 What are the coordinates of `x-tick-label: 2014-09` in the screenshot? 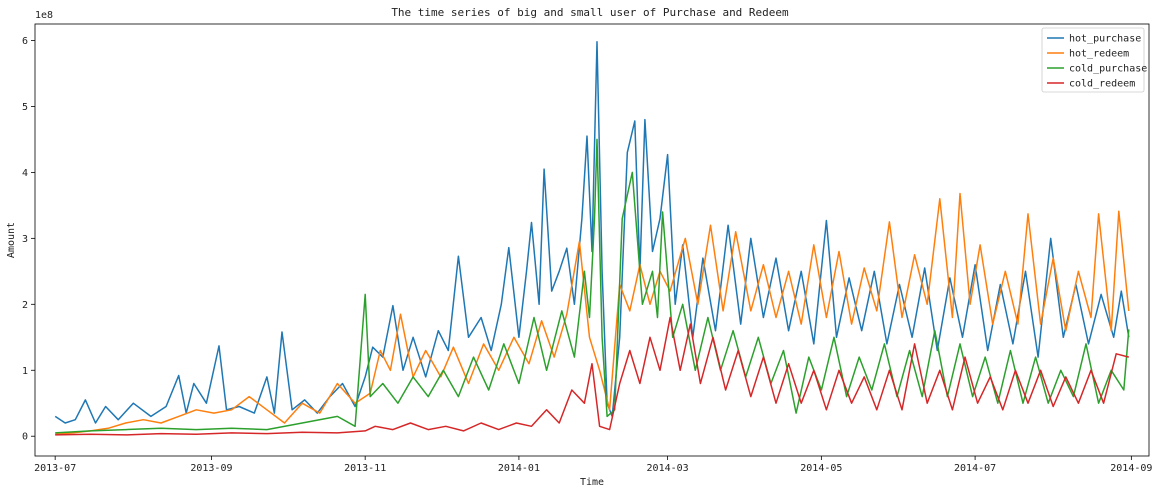 It's located at (1131, 468).